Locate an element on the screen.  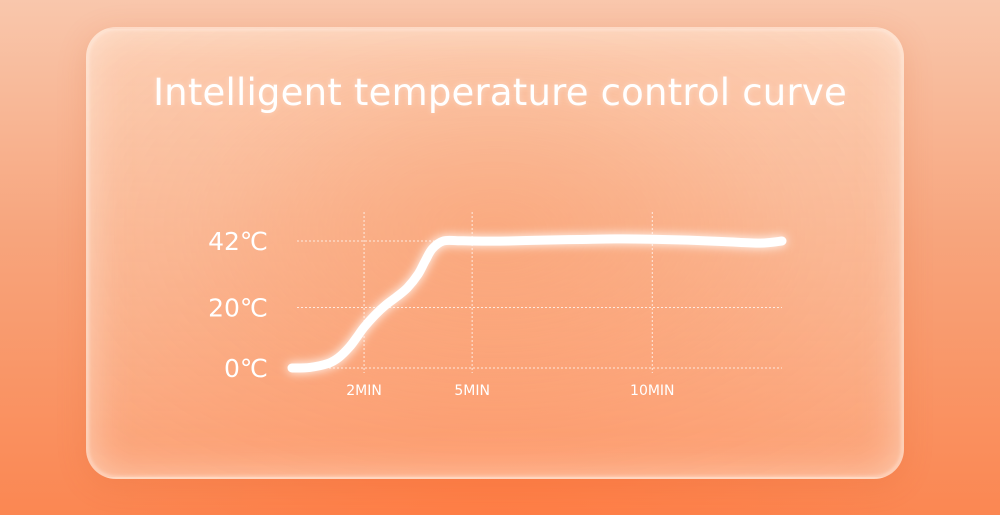
chart-title: Intelligent temperature control curve is located at coordinates (500, 92).